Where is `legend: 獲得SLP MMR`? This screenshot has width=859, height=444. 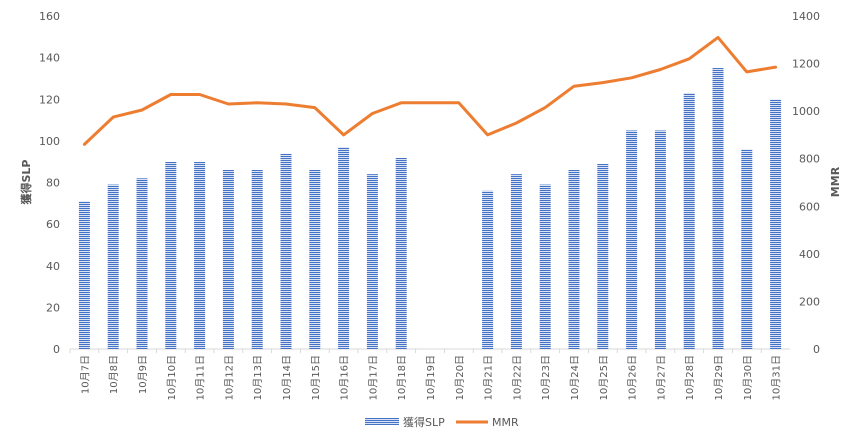 legend: 獲得SLP MMR is located at coordinates (442, 422).